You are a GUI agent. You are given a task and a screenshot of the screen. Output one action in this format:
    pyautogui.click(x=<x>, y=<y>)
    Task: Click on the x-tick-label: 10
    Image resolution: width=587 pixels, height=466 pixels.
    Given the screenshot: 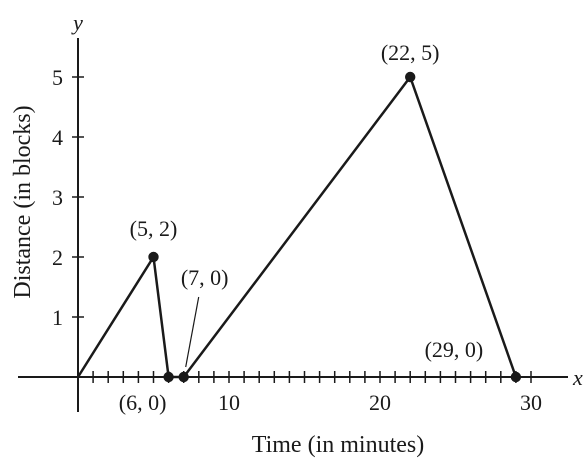 What is the action you would take?
    pyautogui.click(x=229, y=402)
    